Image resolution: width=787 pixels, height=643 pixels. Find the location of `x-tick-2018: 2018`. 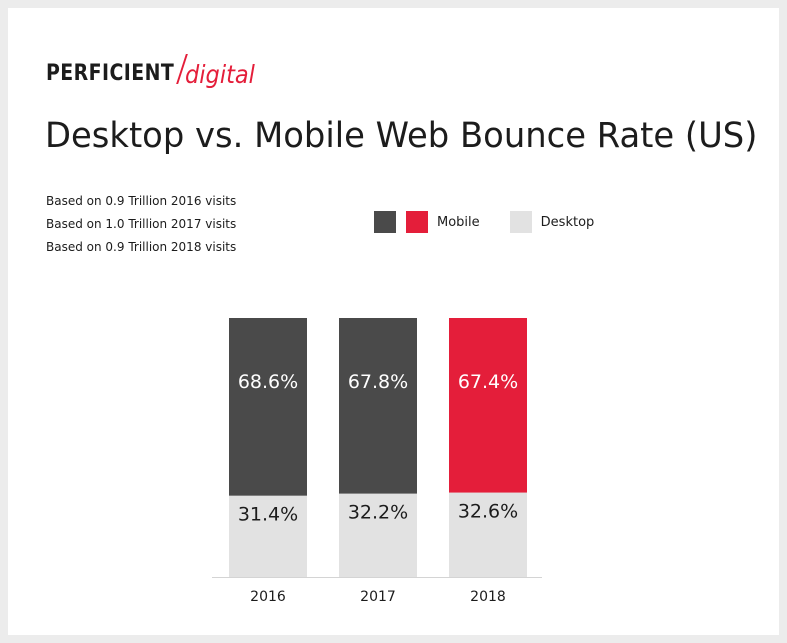

x-tick-2018: 2018 is located at coordinates (488, 597).